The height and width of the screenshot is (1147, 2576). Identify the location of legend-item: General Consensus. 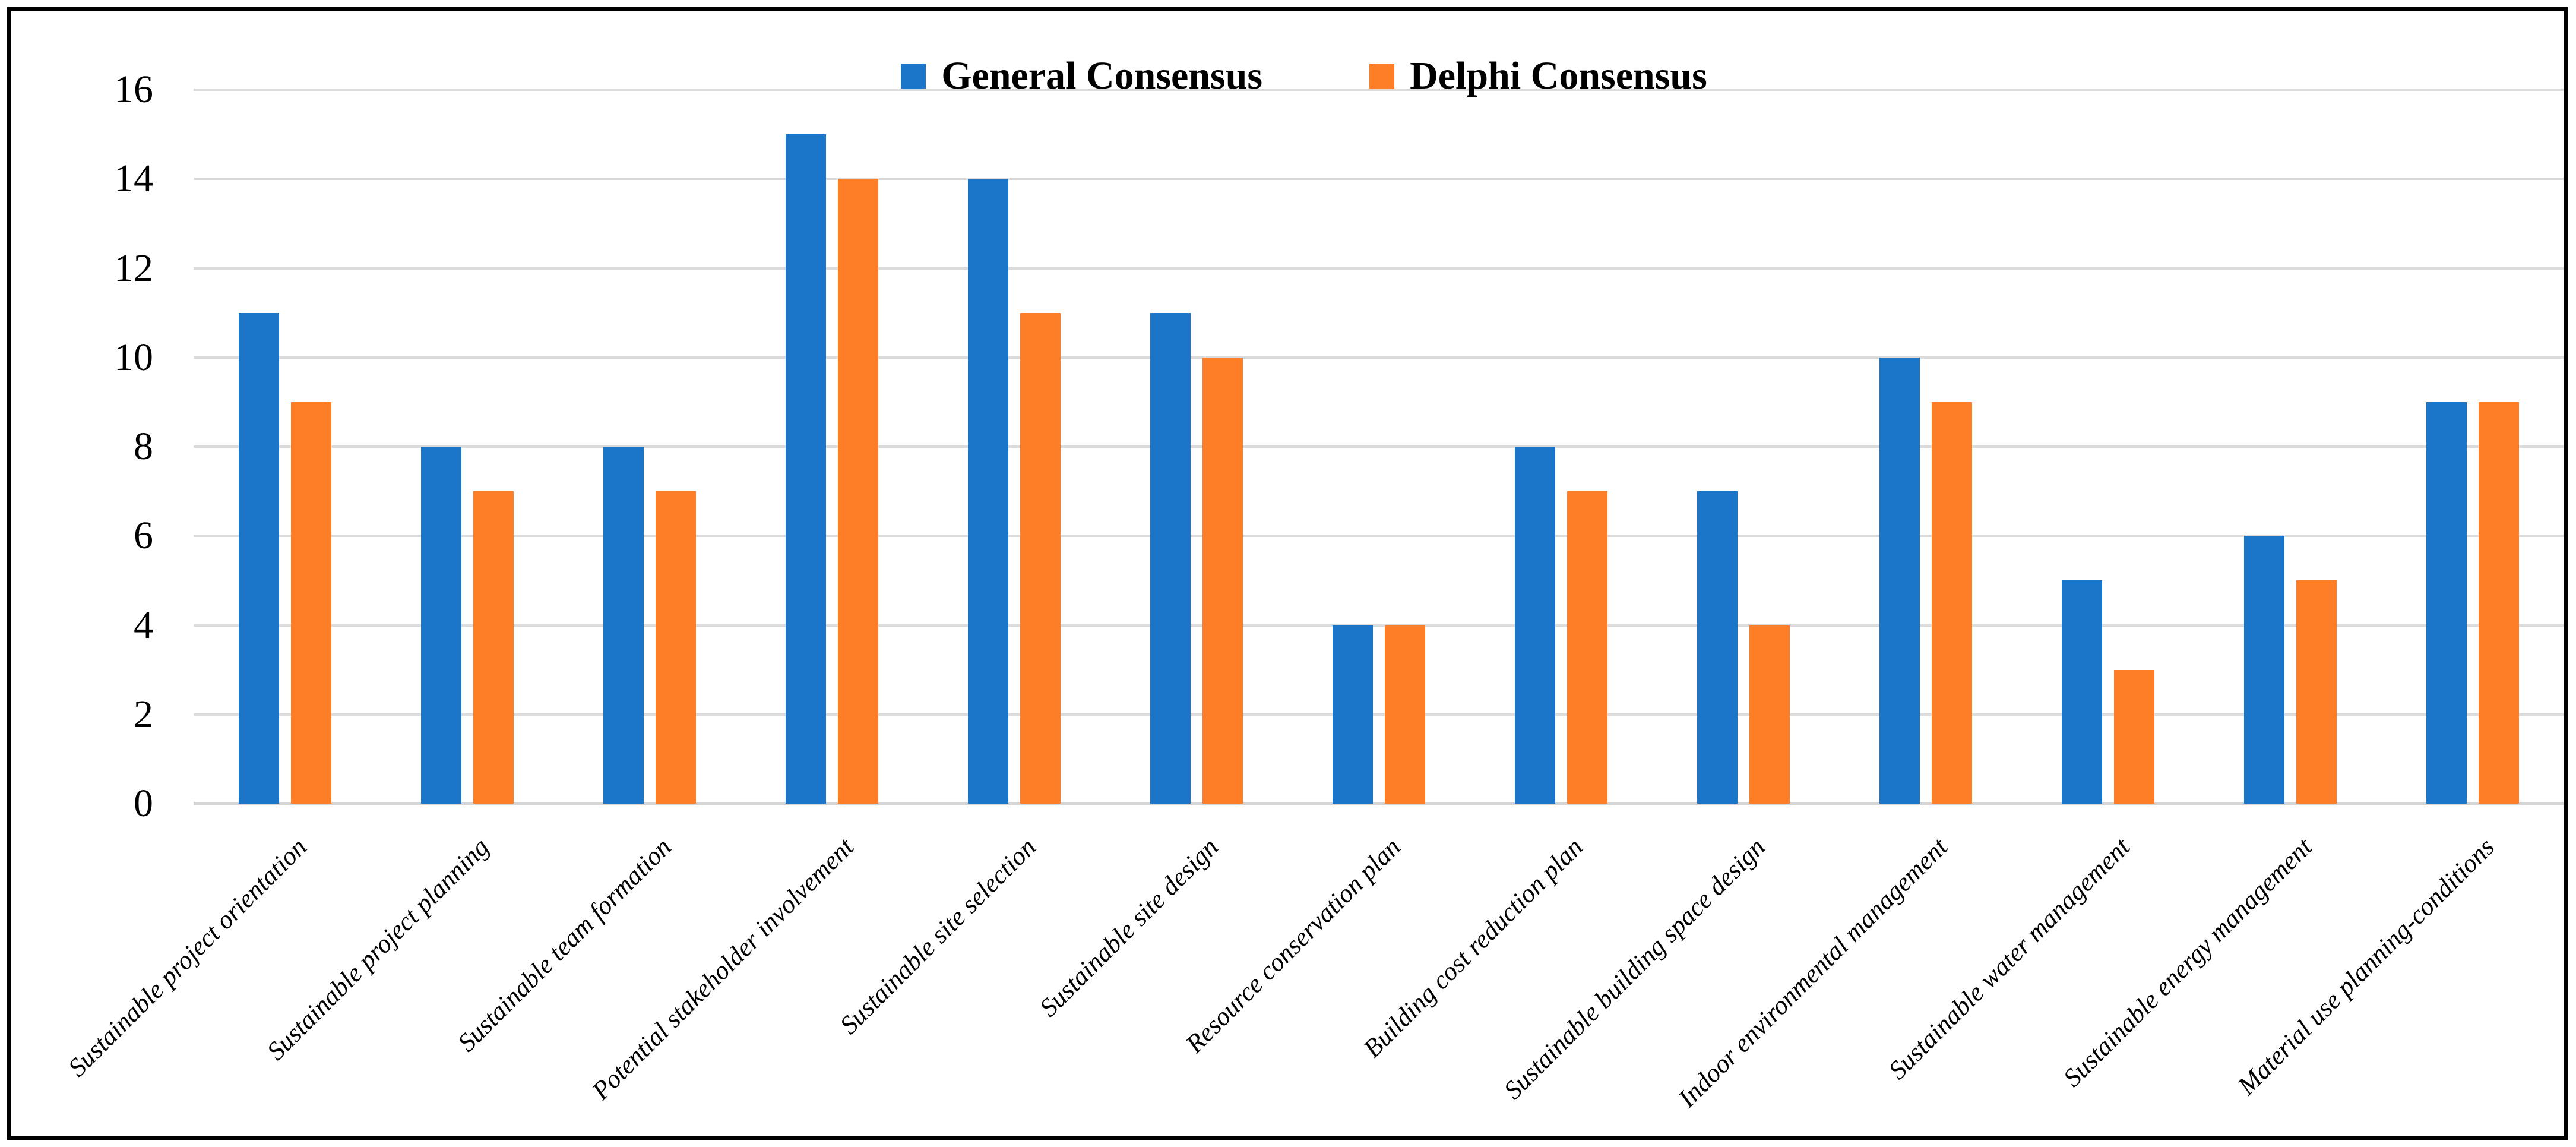
(1081, 76).